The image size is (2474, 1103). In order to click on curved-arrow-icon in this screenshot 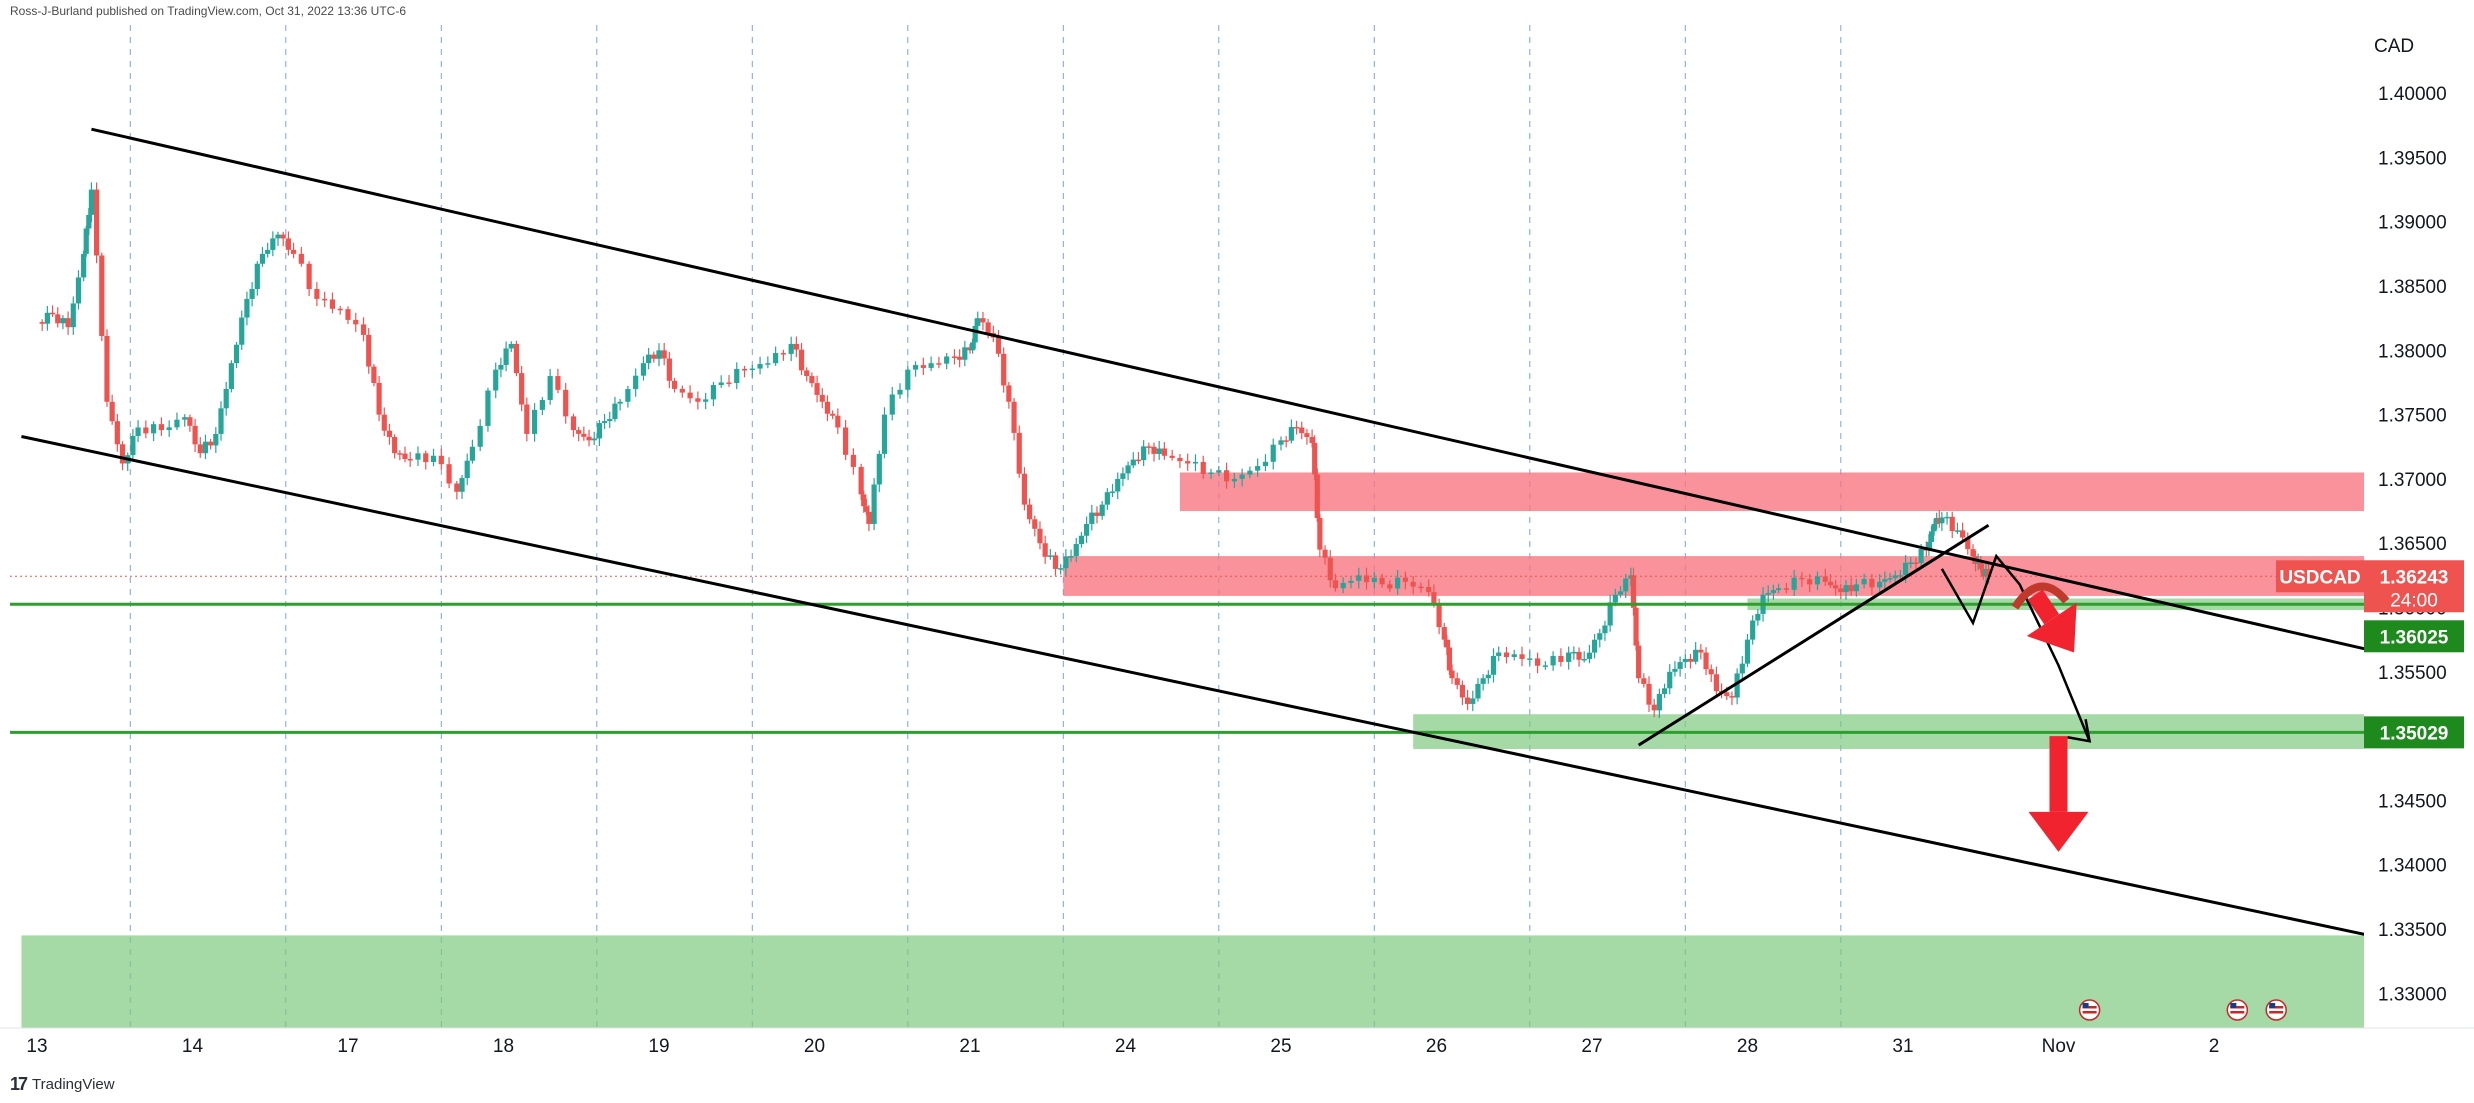, I will do `click(2040, 596)`.